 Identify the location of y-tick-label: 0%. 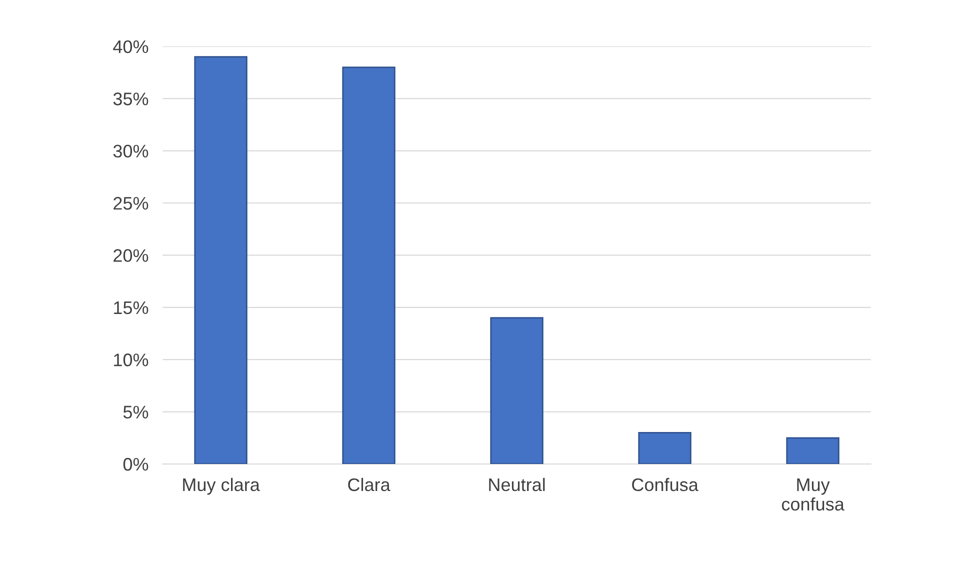
(135, 464).